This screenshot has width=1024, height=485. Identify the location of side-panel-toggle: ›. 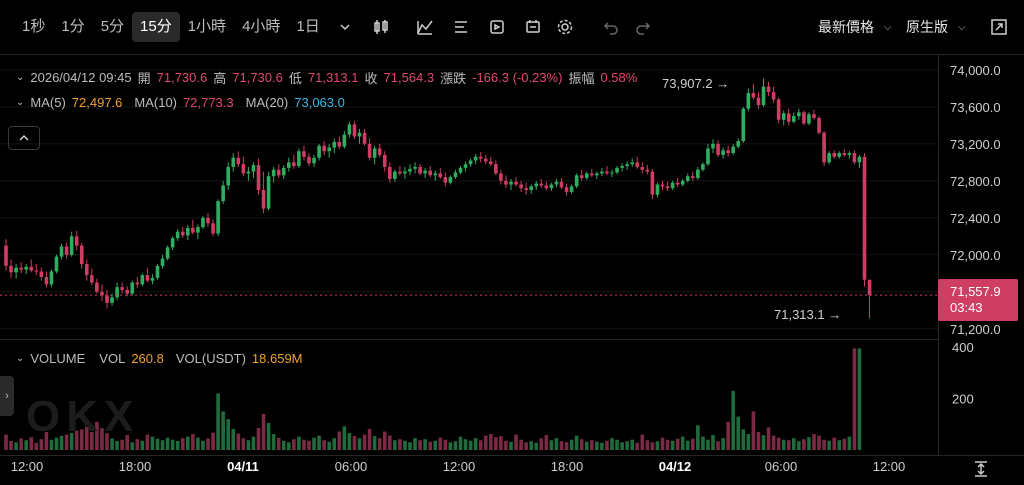
(7, 396).